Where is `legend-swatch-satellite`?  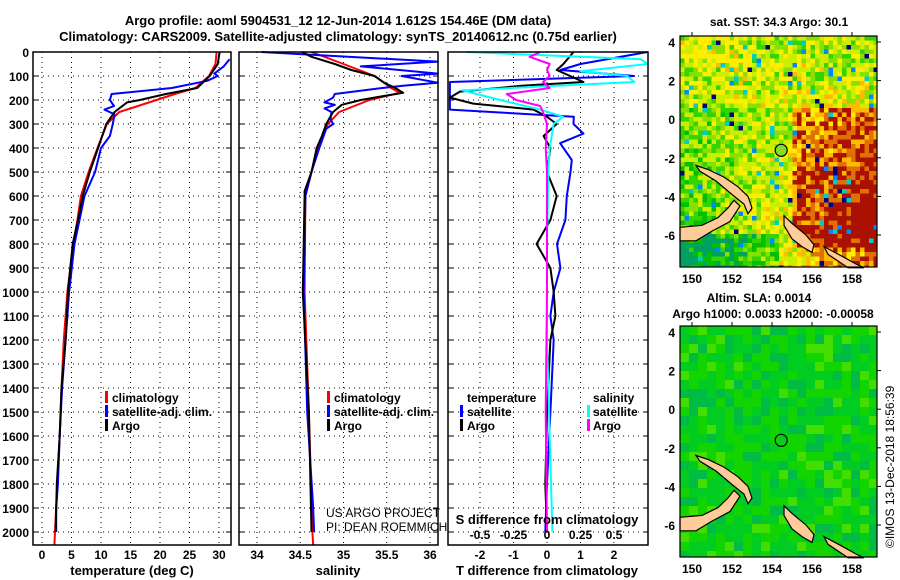 legend-swatch-satellite is located at coordinates (328, 411).